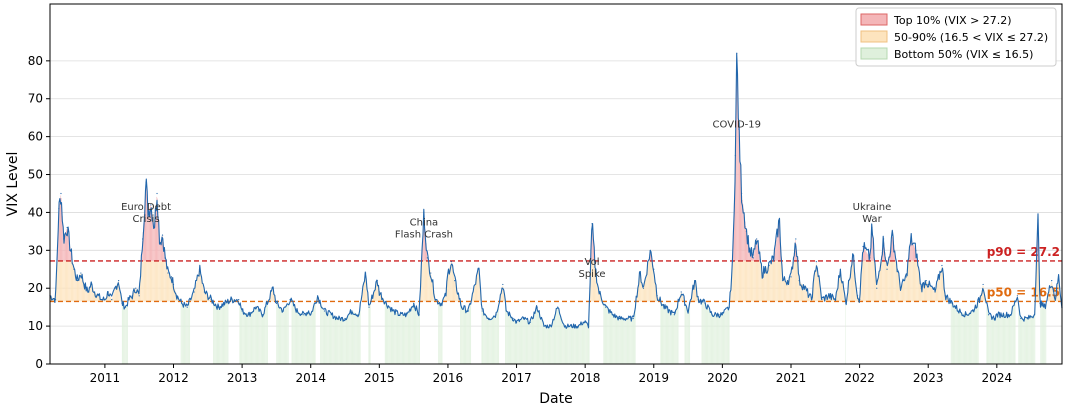 Image resolution: width=1072 pixels, height=410 pixels. I want to click on x-tick-label: 2023, so click(928, 378).